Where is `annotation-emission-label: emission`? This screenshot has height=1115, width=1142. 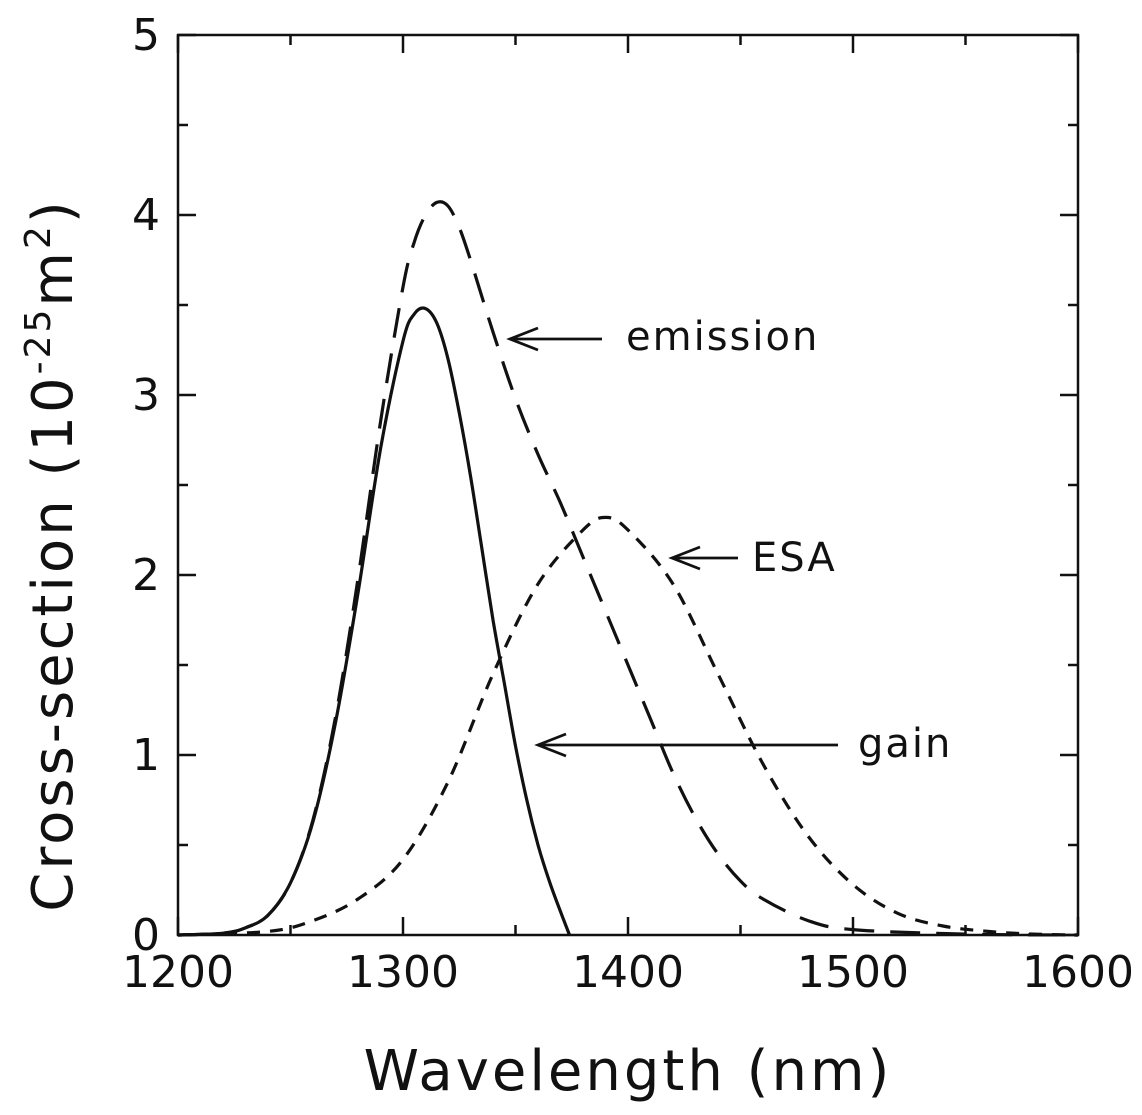
annotation-emission-label: emission is located at coordinates (722, 337).